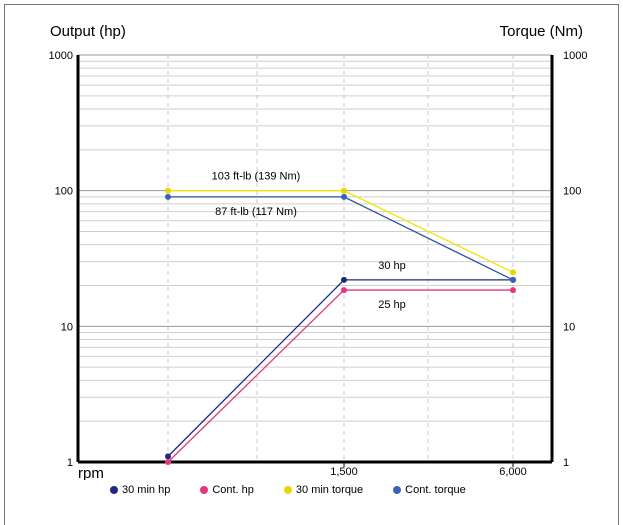 The width and height of the screenshot is (623, 525). I want to click on legend-label: 30 min torque, so click(329, 490).